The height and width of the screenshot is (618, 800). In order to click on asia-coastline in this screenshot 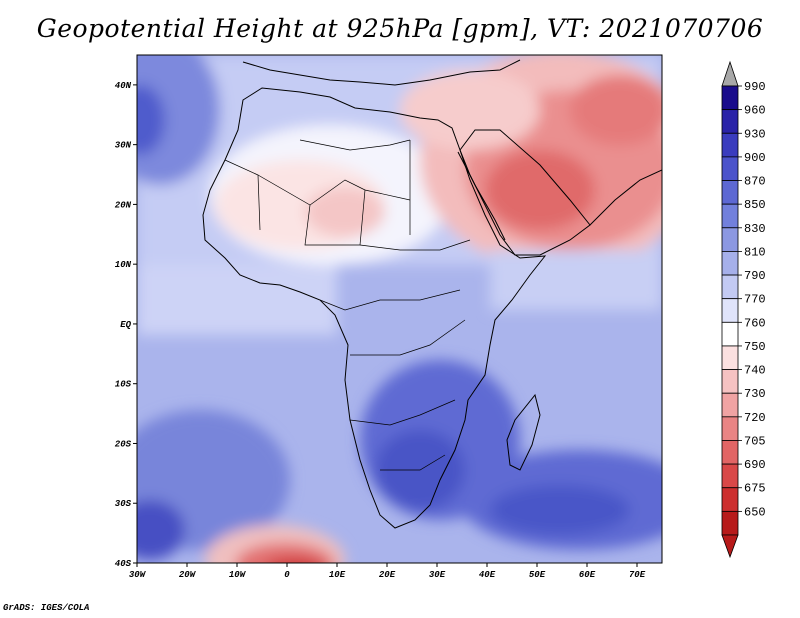, I will do `click(625, 197)`.